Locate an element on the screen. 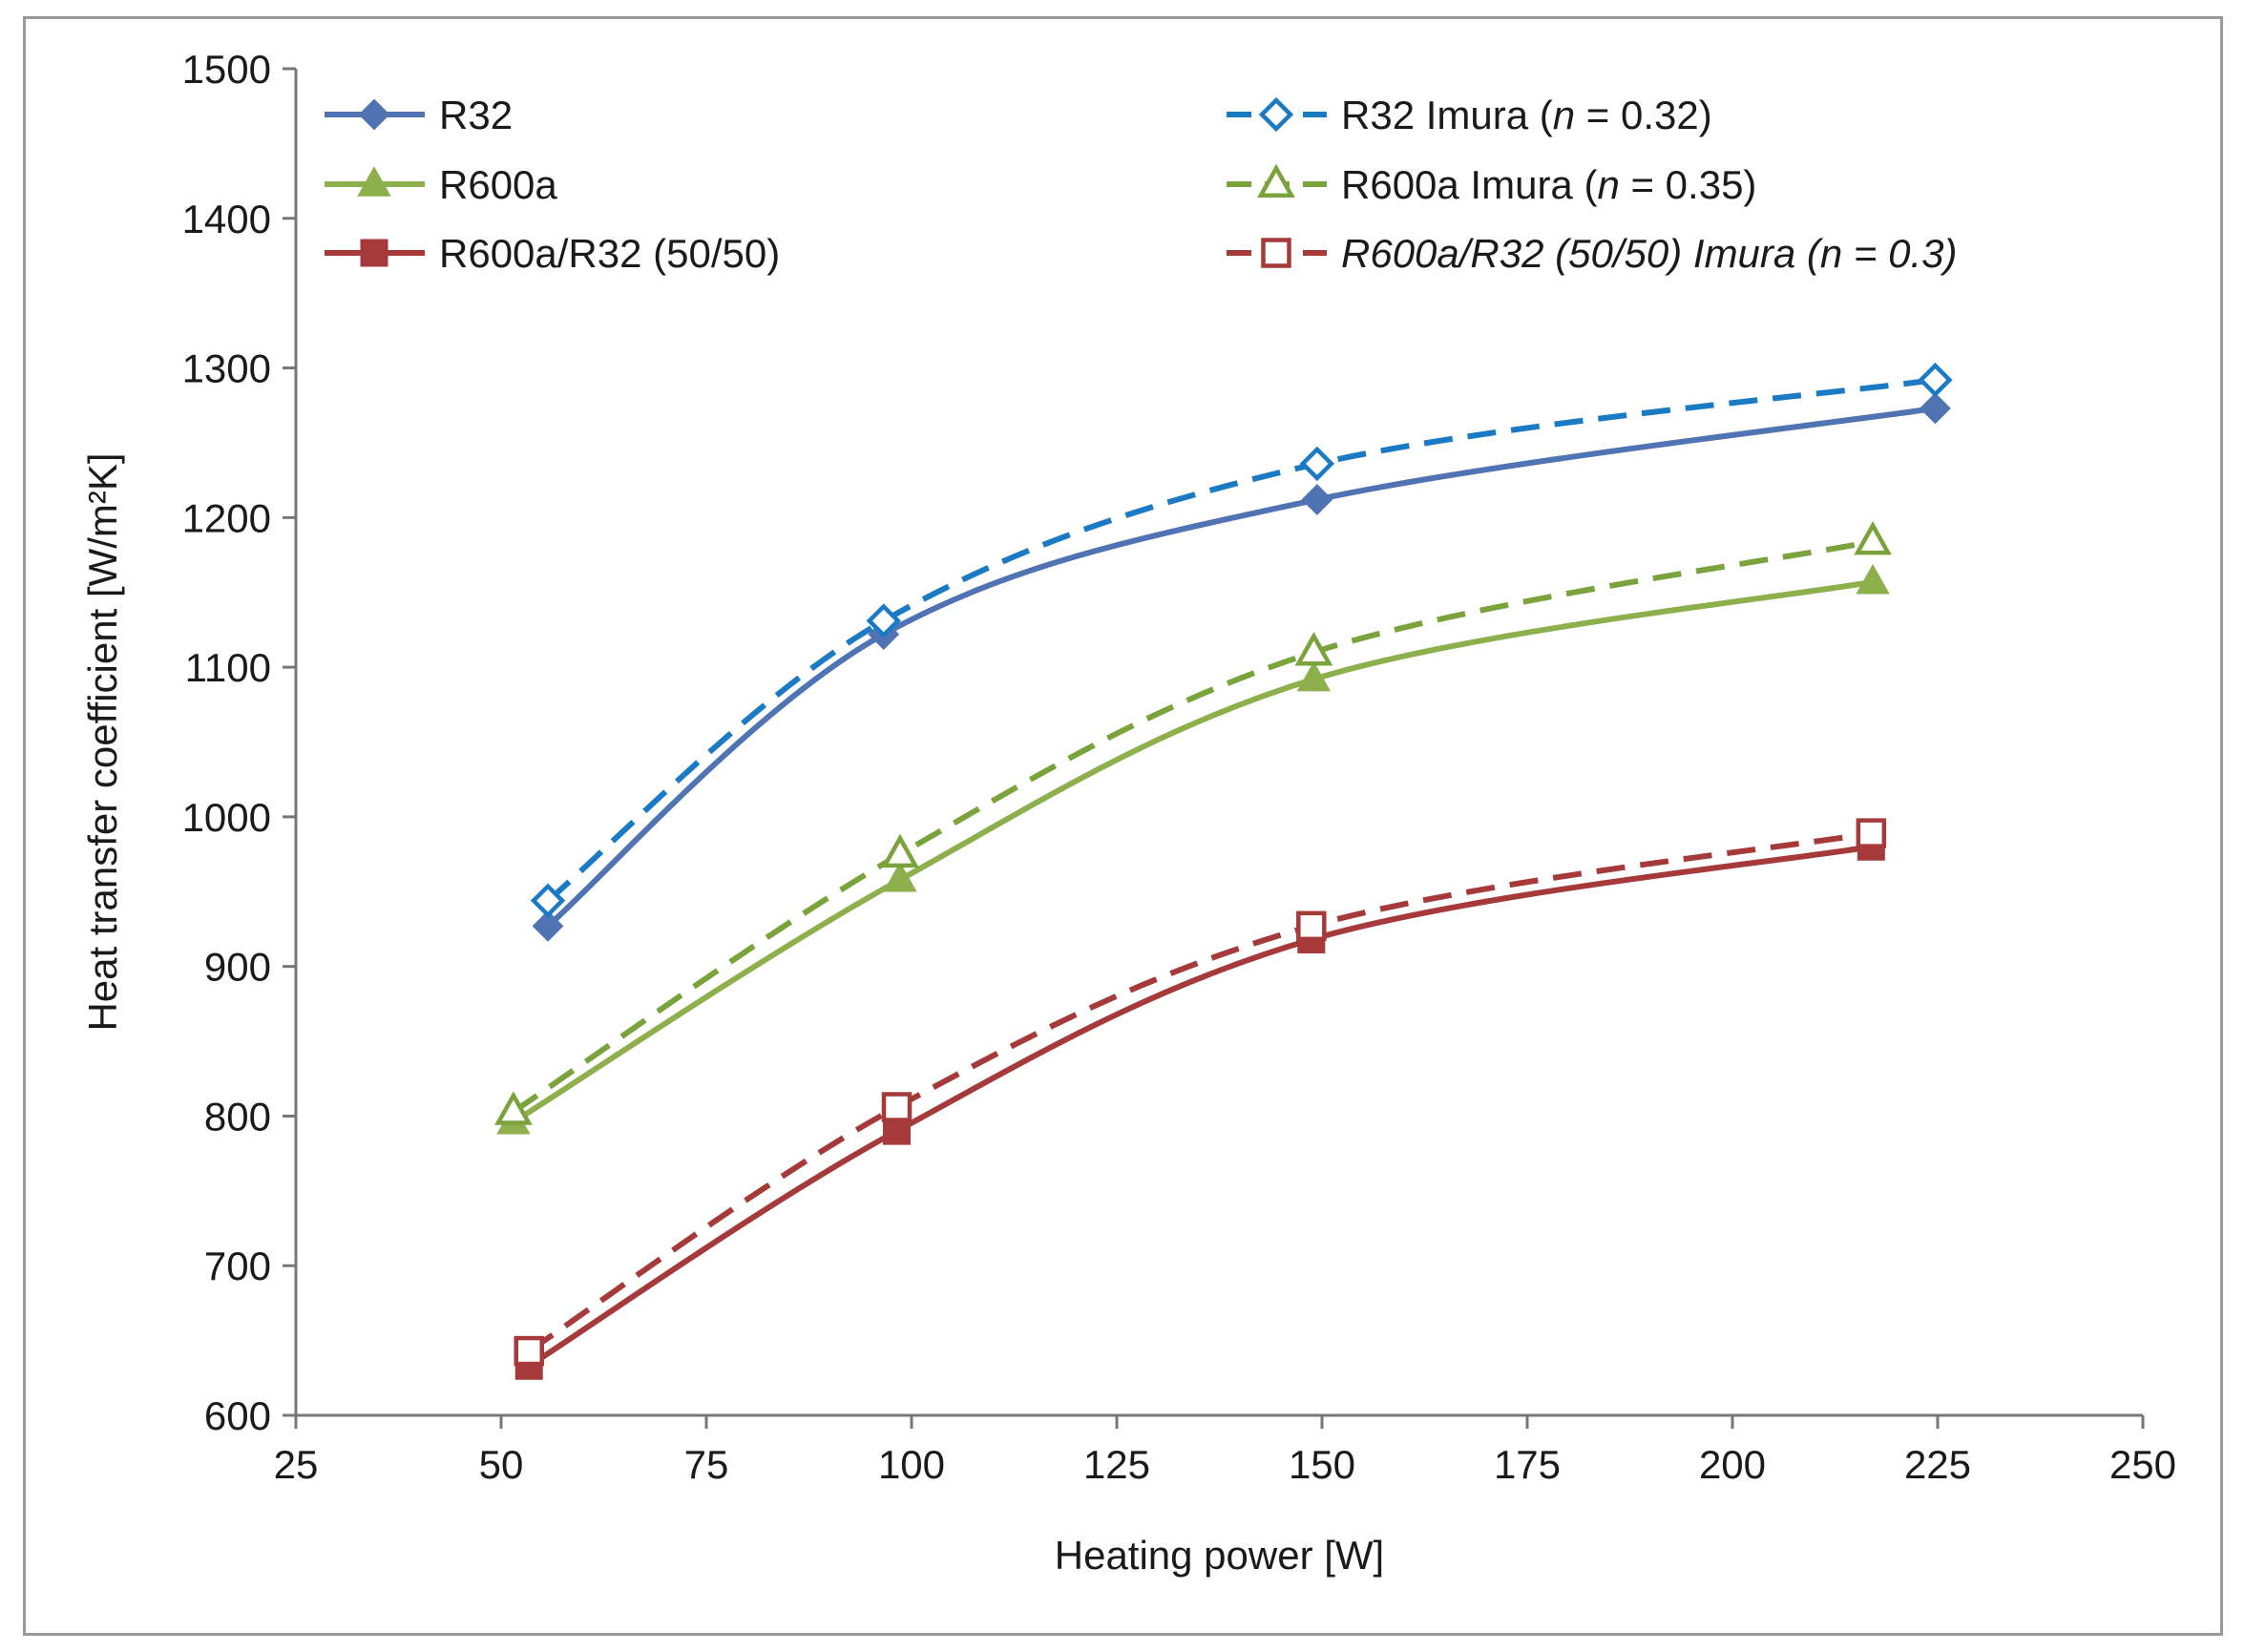  y-tick-label: 900 is located at coordinates (237, 967).